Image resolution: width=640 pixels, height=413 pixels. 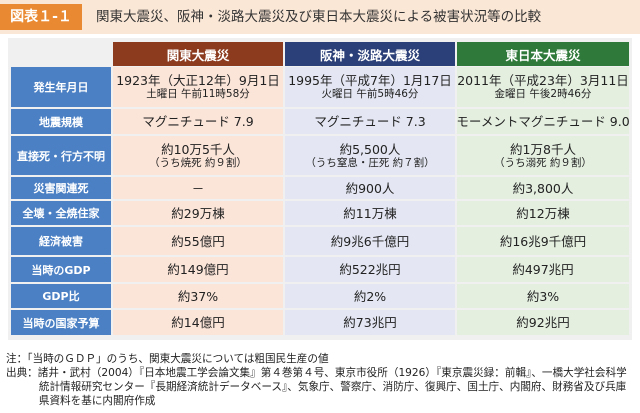 I want to click on cell-text: 2011年（平成23年）3月11日, so click(x=543, y=80).